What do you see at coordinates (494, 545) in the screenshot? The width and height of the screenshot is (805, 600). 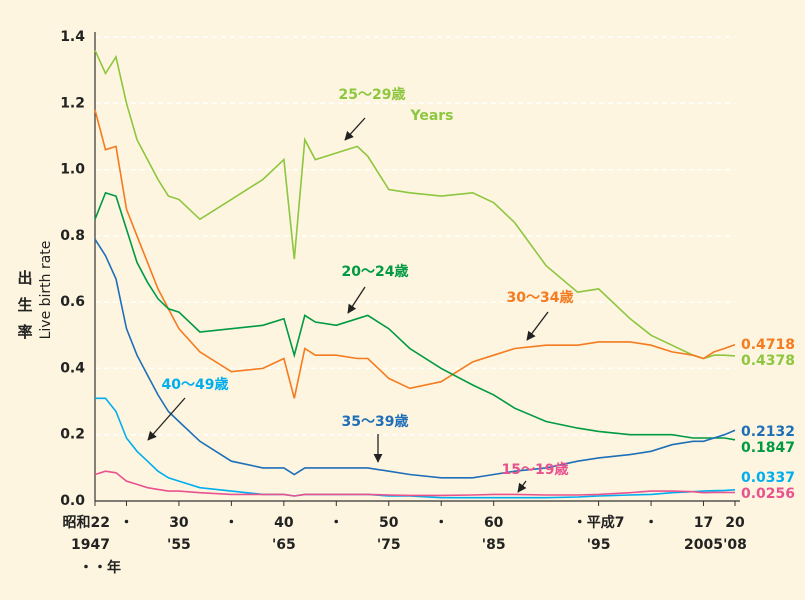 I see `x-tick-label-western: '85` at bounding box center [494, 545].